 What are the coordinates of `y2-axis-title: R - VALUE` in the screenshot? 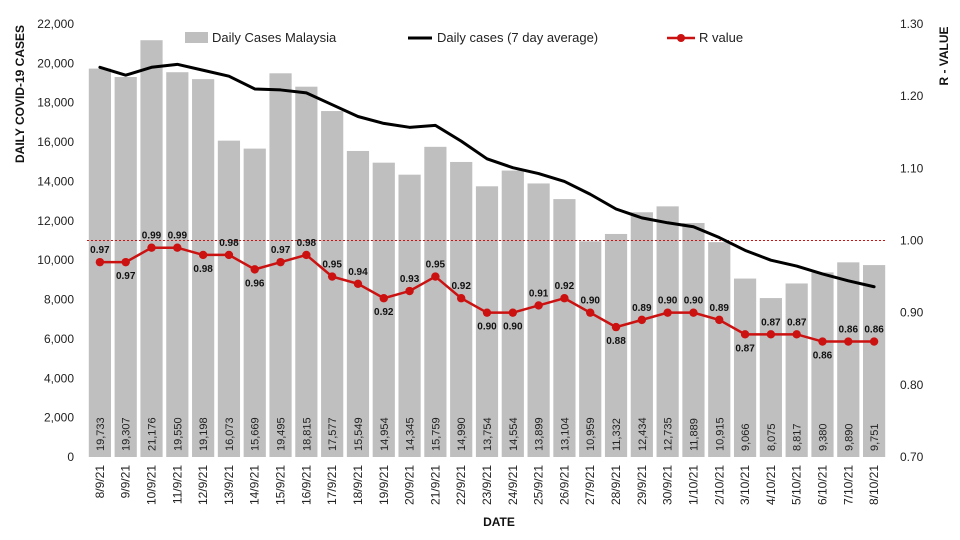 It's located at (944, 55).